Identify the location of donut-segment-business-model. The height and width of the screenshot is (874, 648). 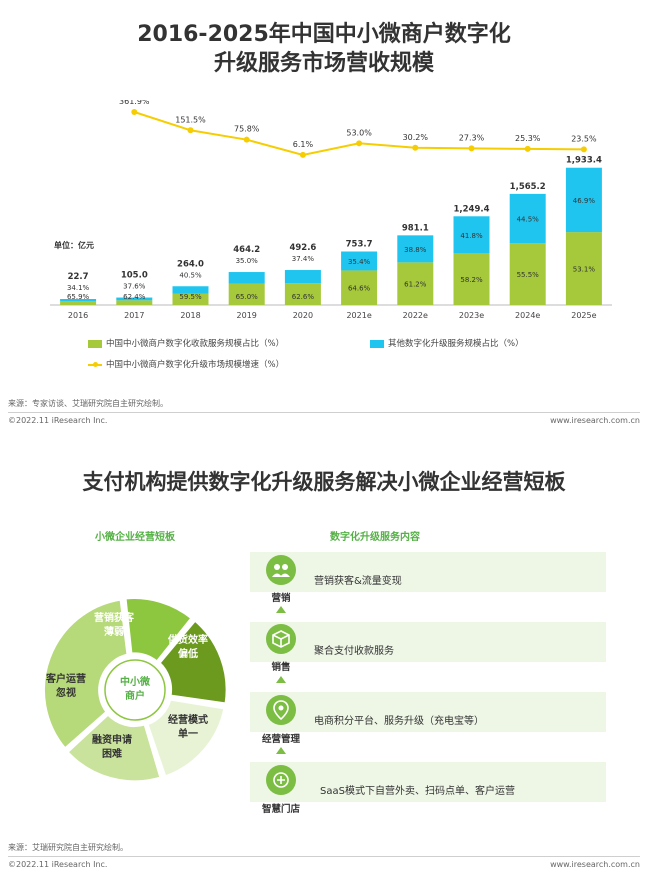
(186, 738).